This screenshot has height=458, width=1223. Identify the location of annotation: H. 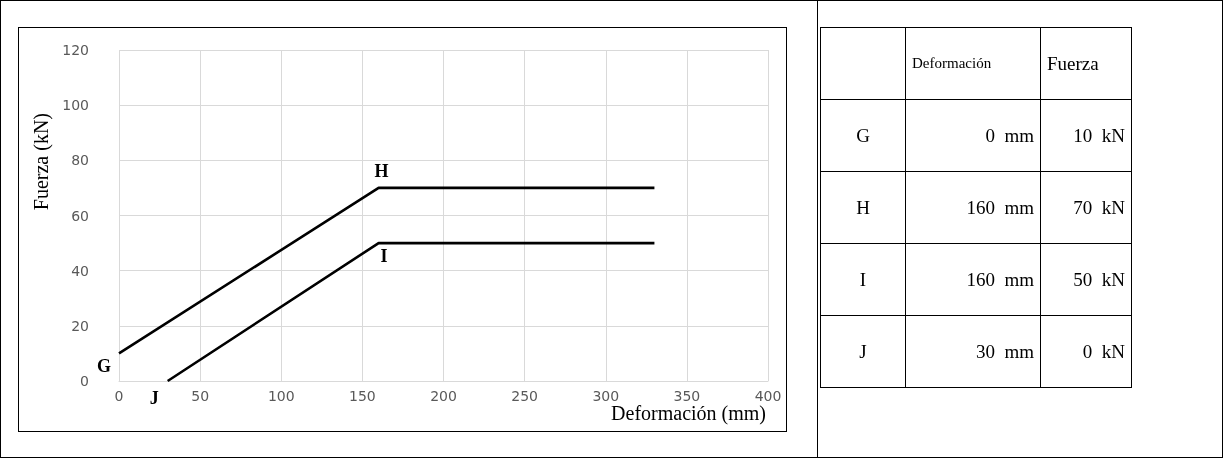
(381, 170).